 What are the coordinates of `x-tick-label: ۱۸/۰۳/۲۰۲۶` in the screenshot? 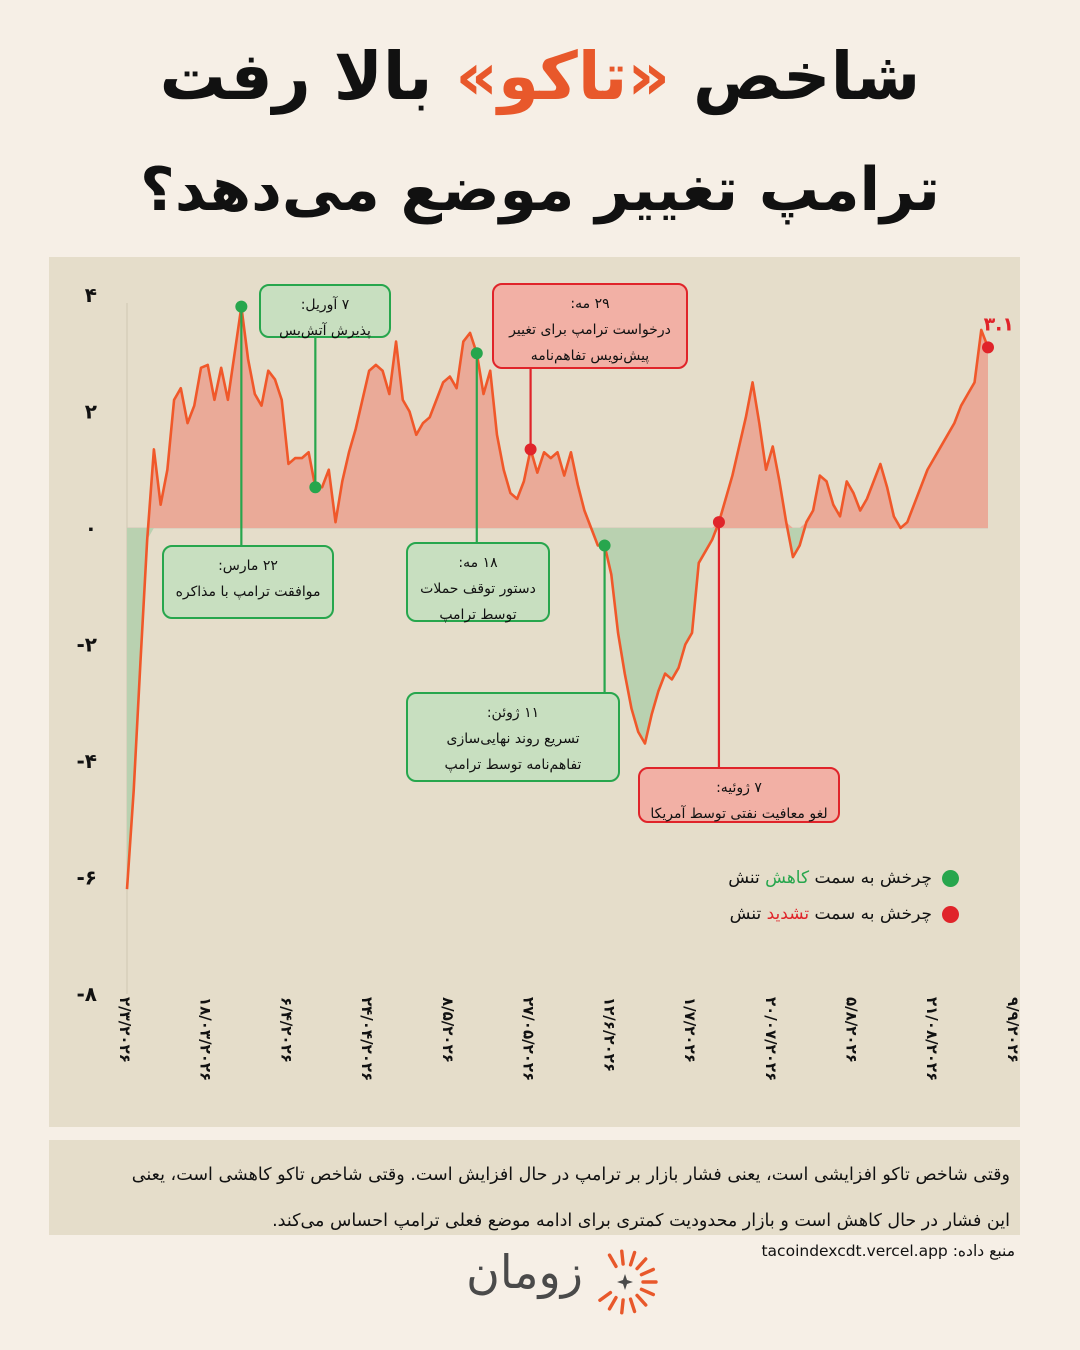 It's located at (206, 1039).